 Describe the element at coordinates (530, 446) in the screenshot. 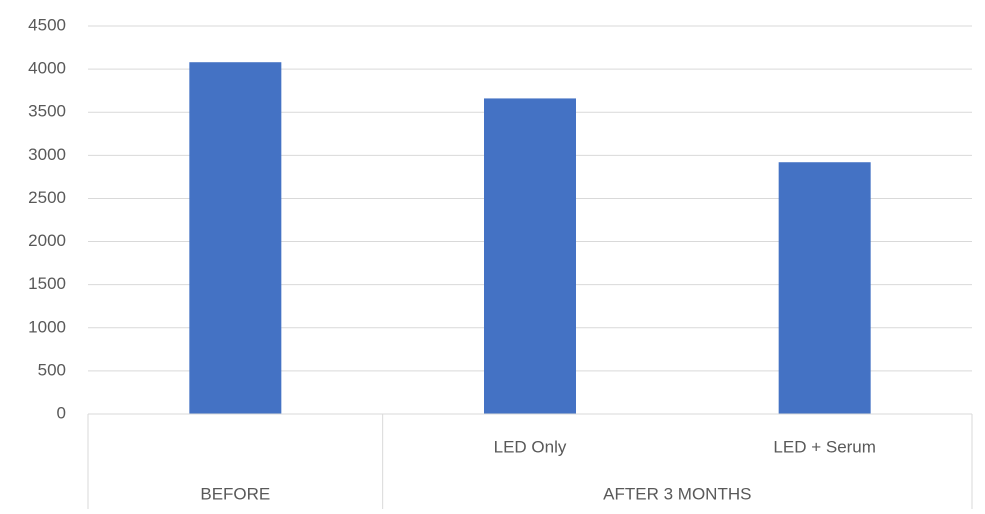

I see `x-tick-label: LED Only` at that location.